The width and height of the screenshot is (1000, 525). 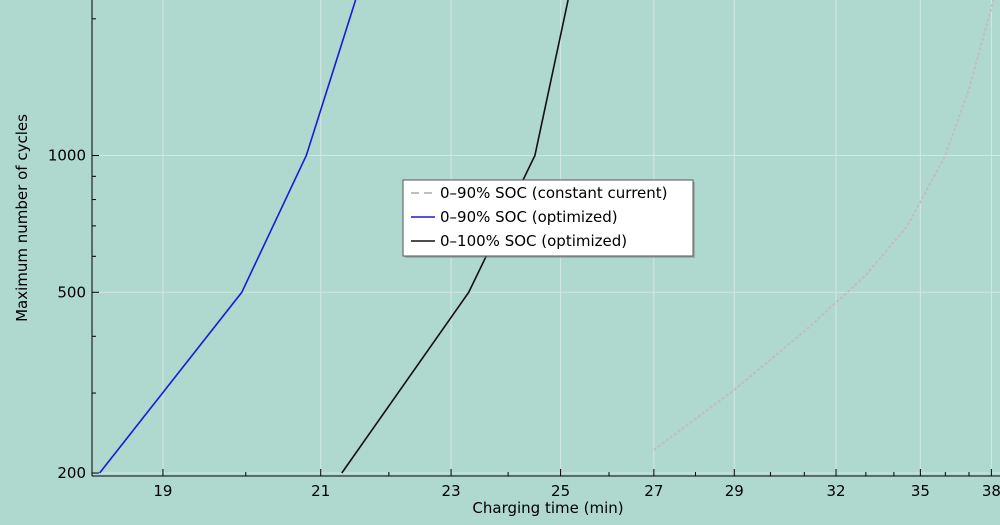 I want to click on x-axis-title: Charging time (min), so click(x=547, y=508).